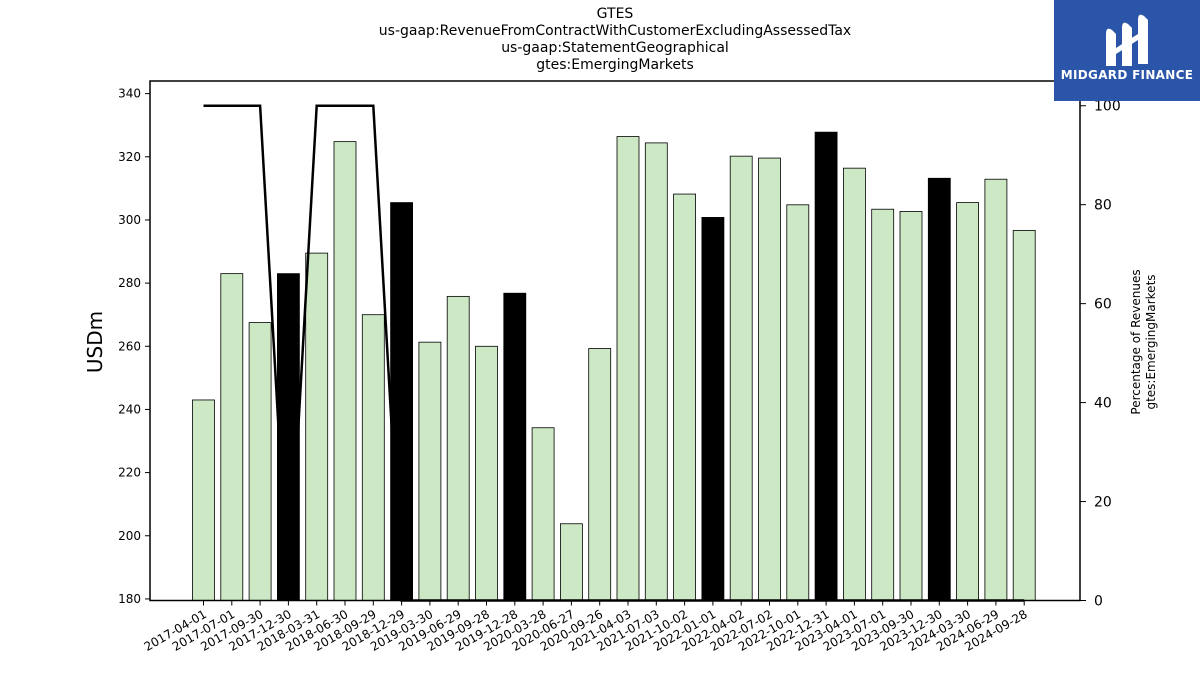 This screenshot has height=675, width=1200. I want to click on y-right-tick-label: 60, so click(1103, 305).